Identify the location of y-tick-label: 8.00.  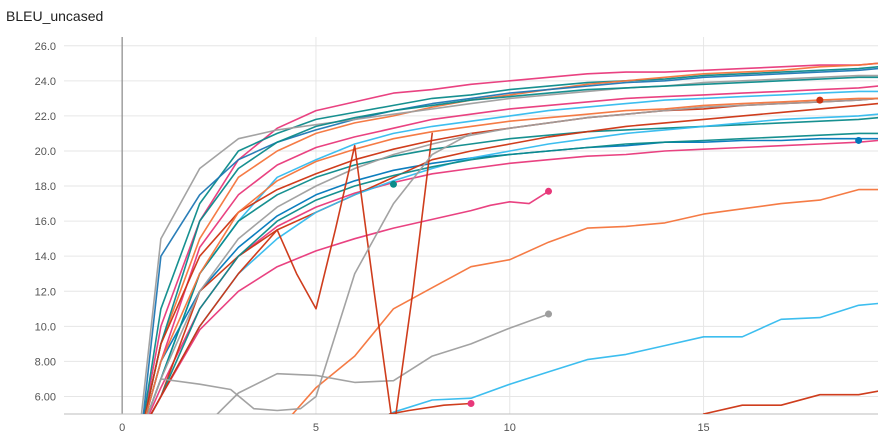
(45, 362).